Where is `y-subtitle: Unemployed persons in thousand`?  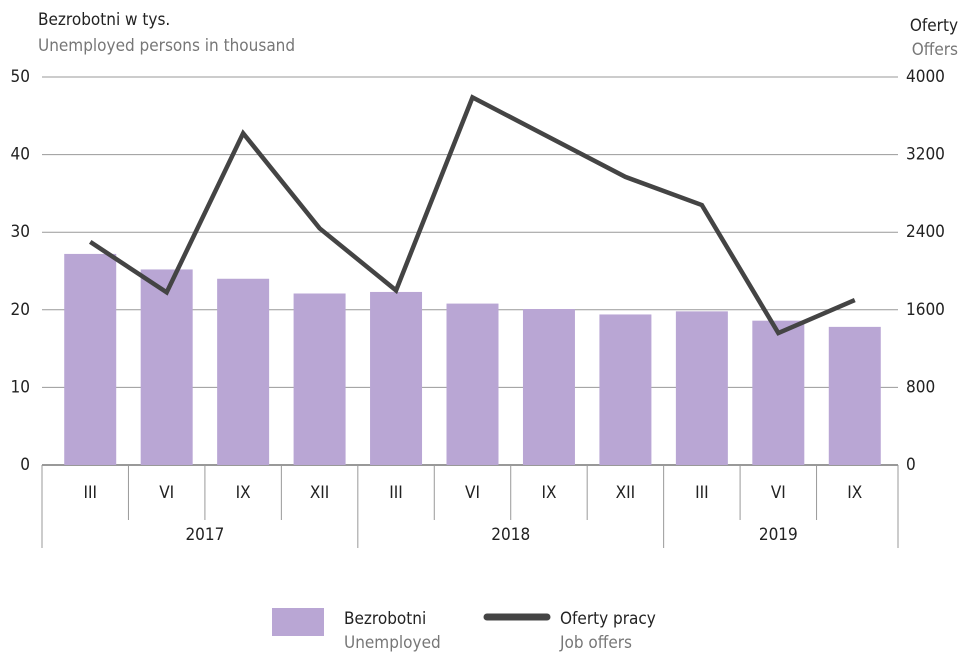 y-subtitle: Unemployed persons in thousand is located at coordinates (166, 46).